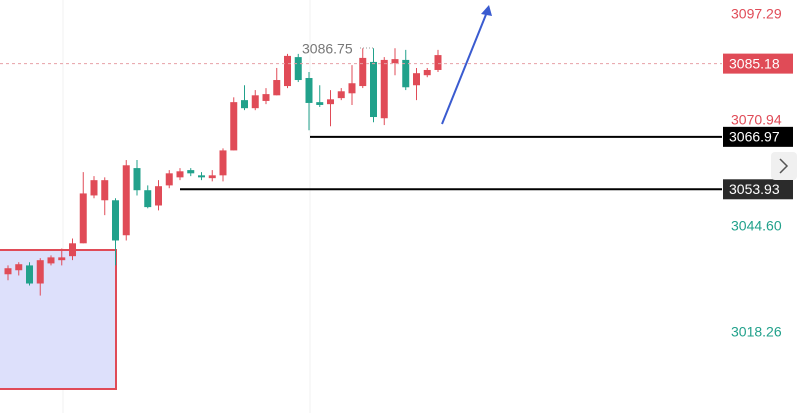  Describe the element at coordinates (756, 120) in the screenshot. I see `y-tick-label: 3070.94` at that location.